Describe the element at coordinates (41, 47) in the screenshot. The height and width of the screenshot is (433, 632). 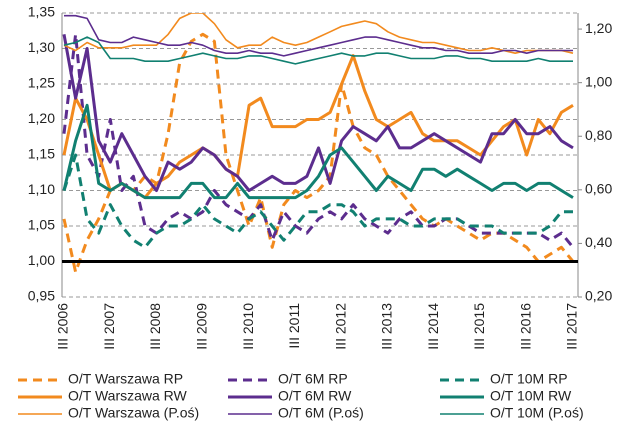
I see `y-tick-label: 1,30` at that location.